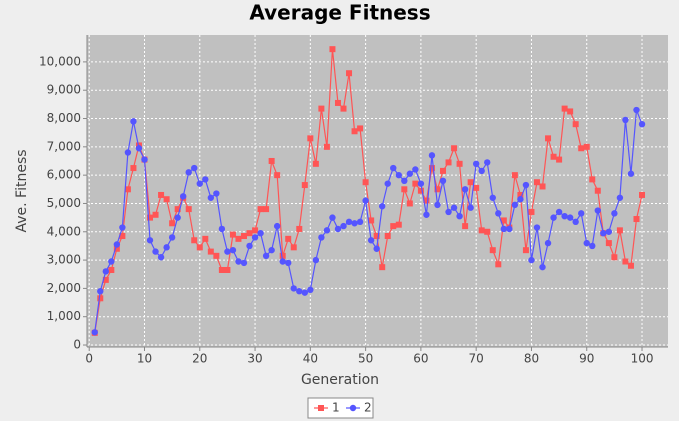  I want to click on x-tick-label: 0, so click(89, 359).